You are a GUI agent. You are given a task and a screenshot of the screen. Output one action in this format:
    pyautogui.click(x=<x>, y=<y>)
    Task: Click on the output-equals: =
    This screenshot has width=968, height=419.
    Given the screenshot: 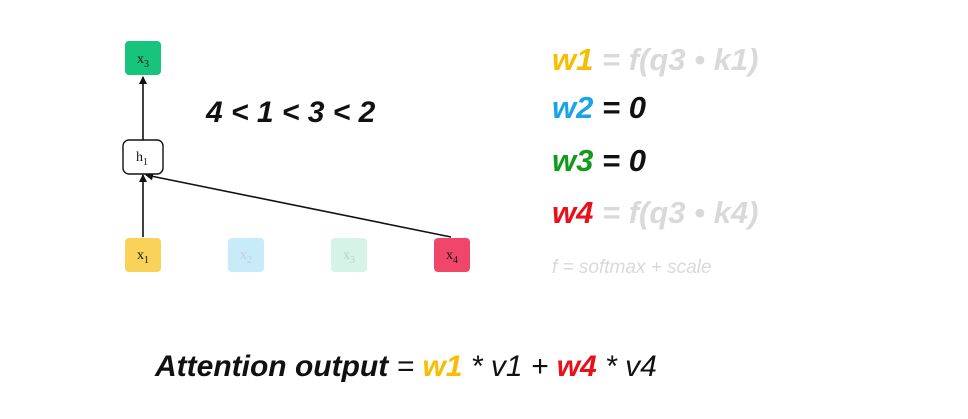 What is the action you would take?
    pyautogui.click(x=405, y=366)
    